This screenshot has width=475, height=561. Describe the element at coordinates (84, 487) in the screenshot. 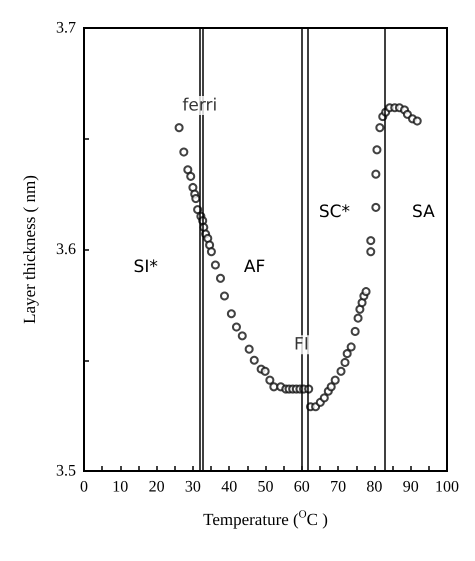

I see `x-tick-label: 0` at that location.